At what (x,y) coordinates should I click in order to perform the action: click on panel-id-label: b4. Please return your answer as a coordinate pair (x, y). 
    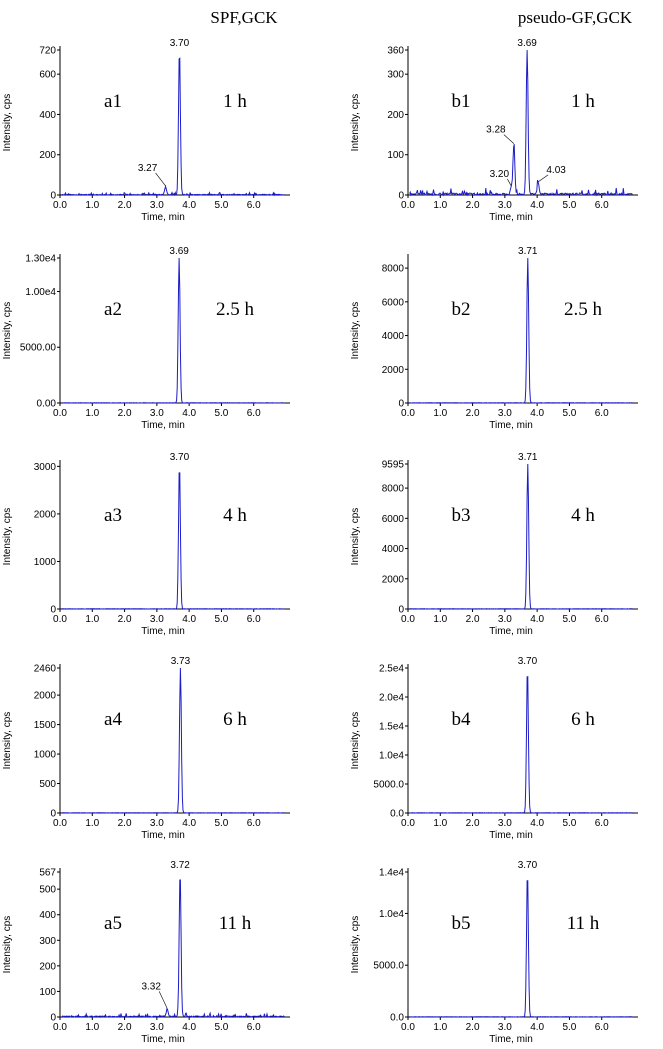
    Looking at the image, I should click on (462, 719).